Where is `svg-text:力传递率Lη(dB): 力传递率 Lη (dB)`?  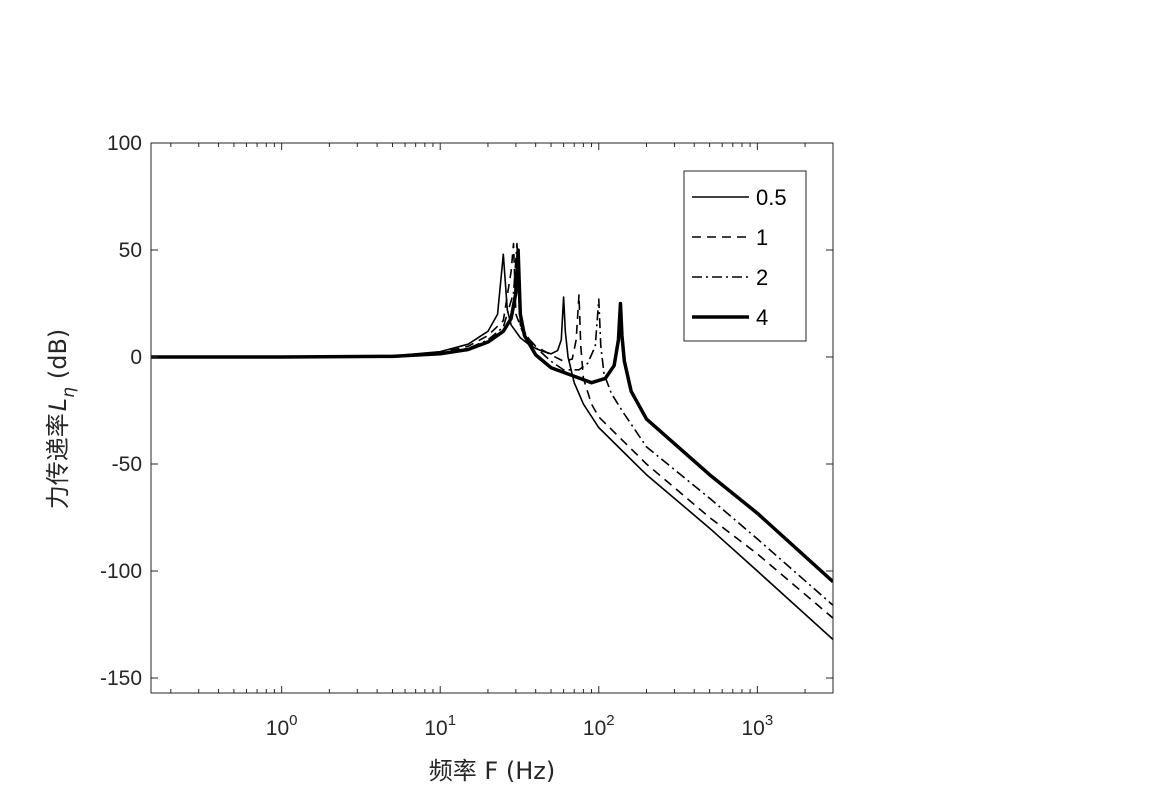 svg-text:力传递率Lη(dB): 力传递率 Lη (dB) is located at coordinates (61, 419).